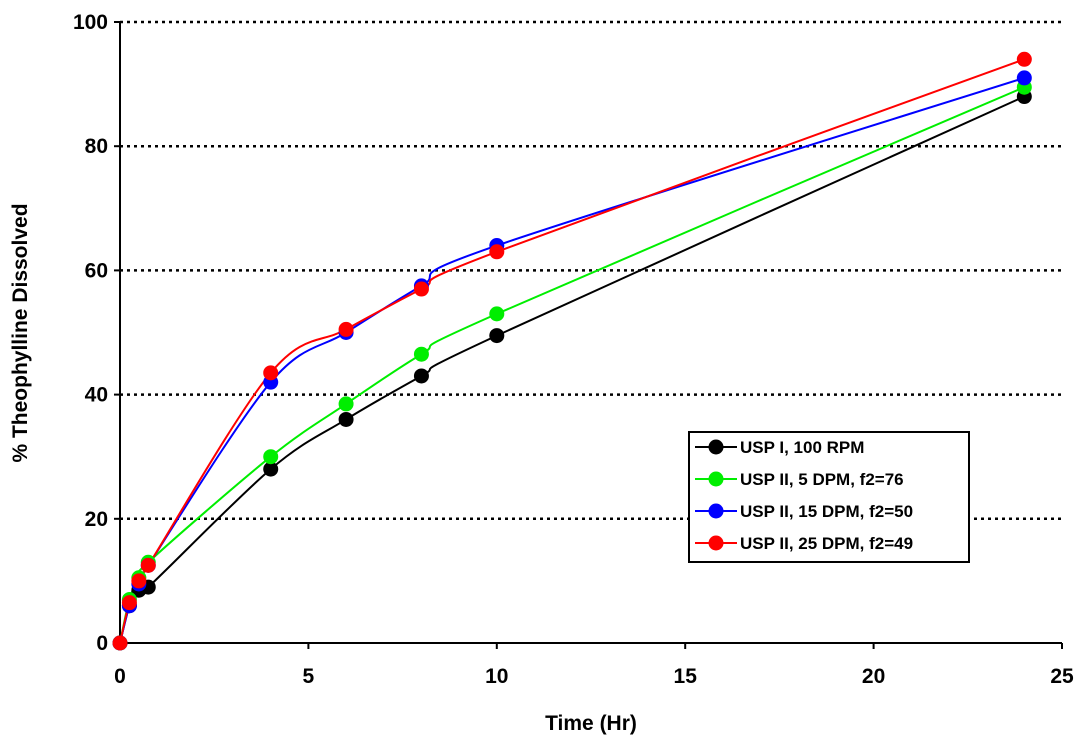  Describe the element at coordinates (1062, 676) in the screenshot. I see `x-tick-label: 25` at that location.